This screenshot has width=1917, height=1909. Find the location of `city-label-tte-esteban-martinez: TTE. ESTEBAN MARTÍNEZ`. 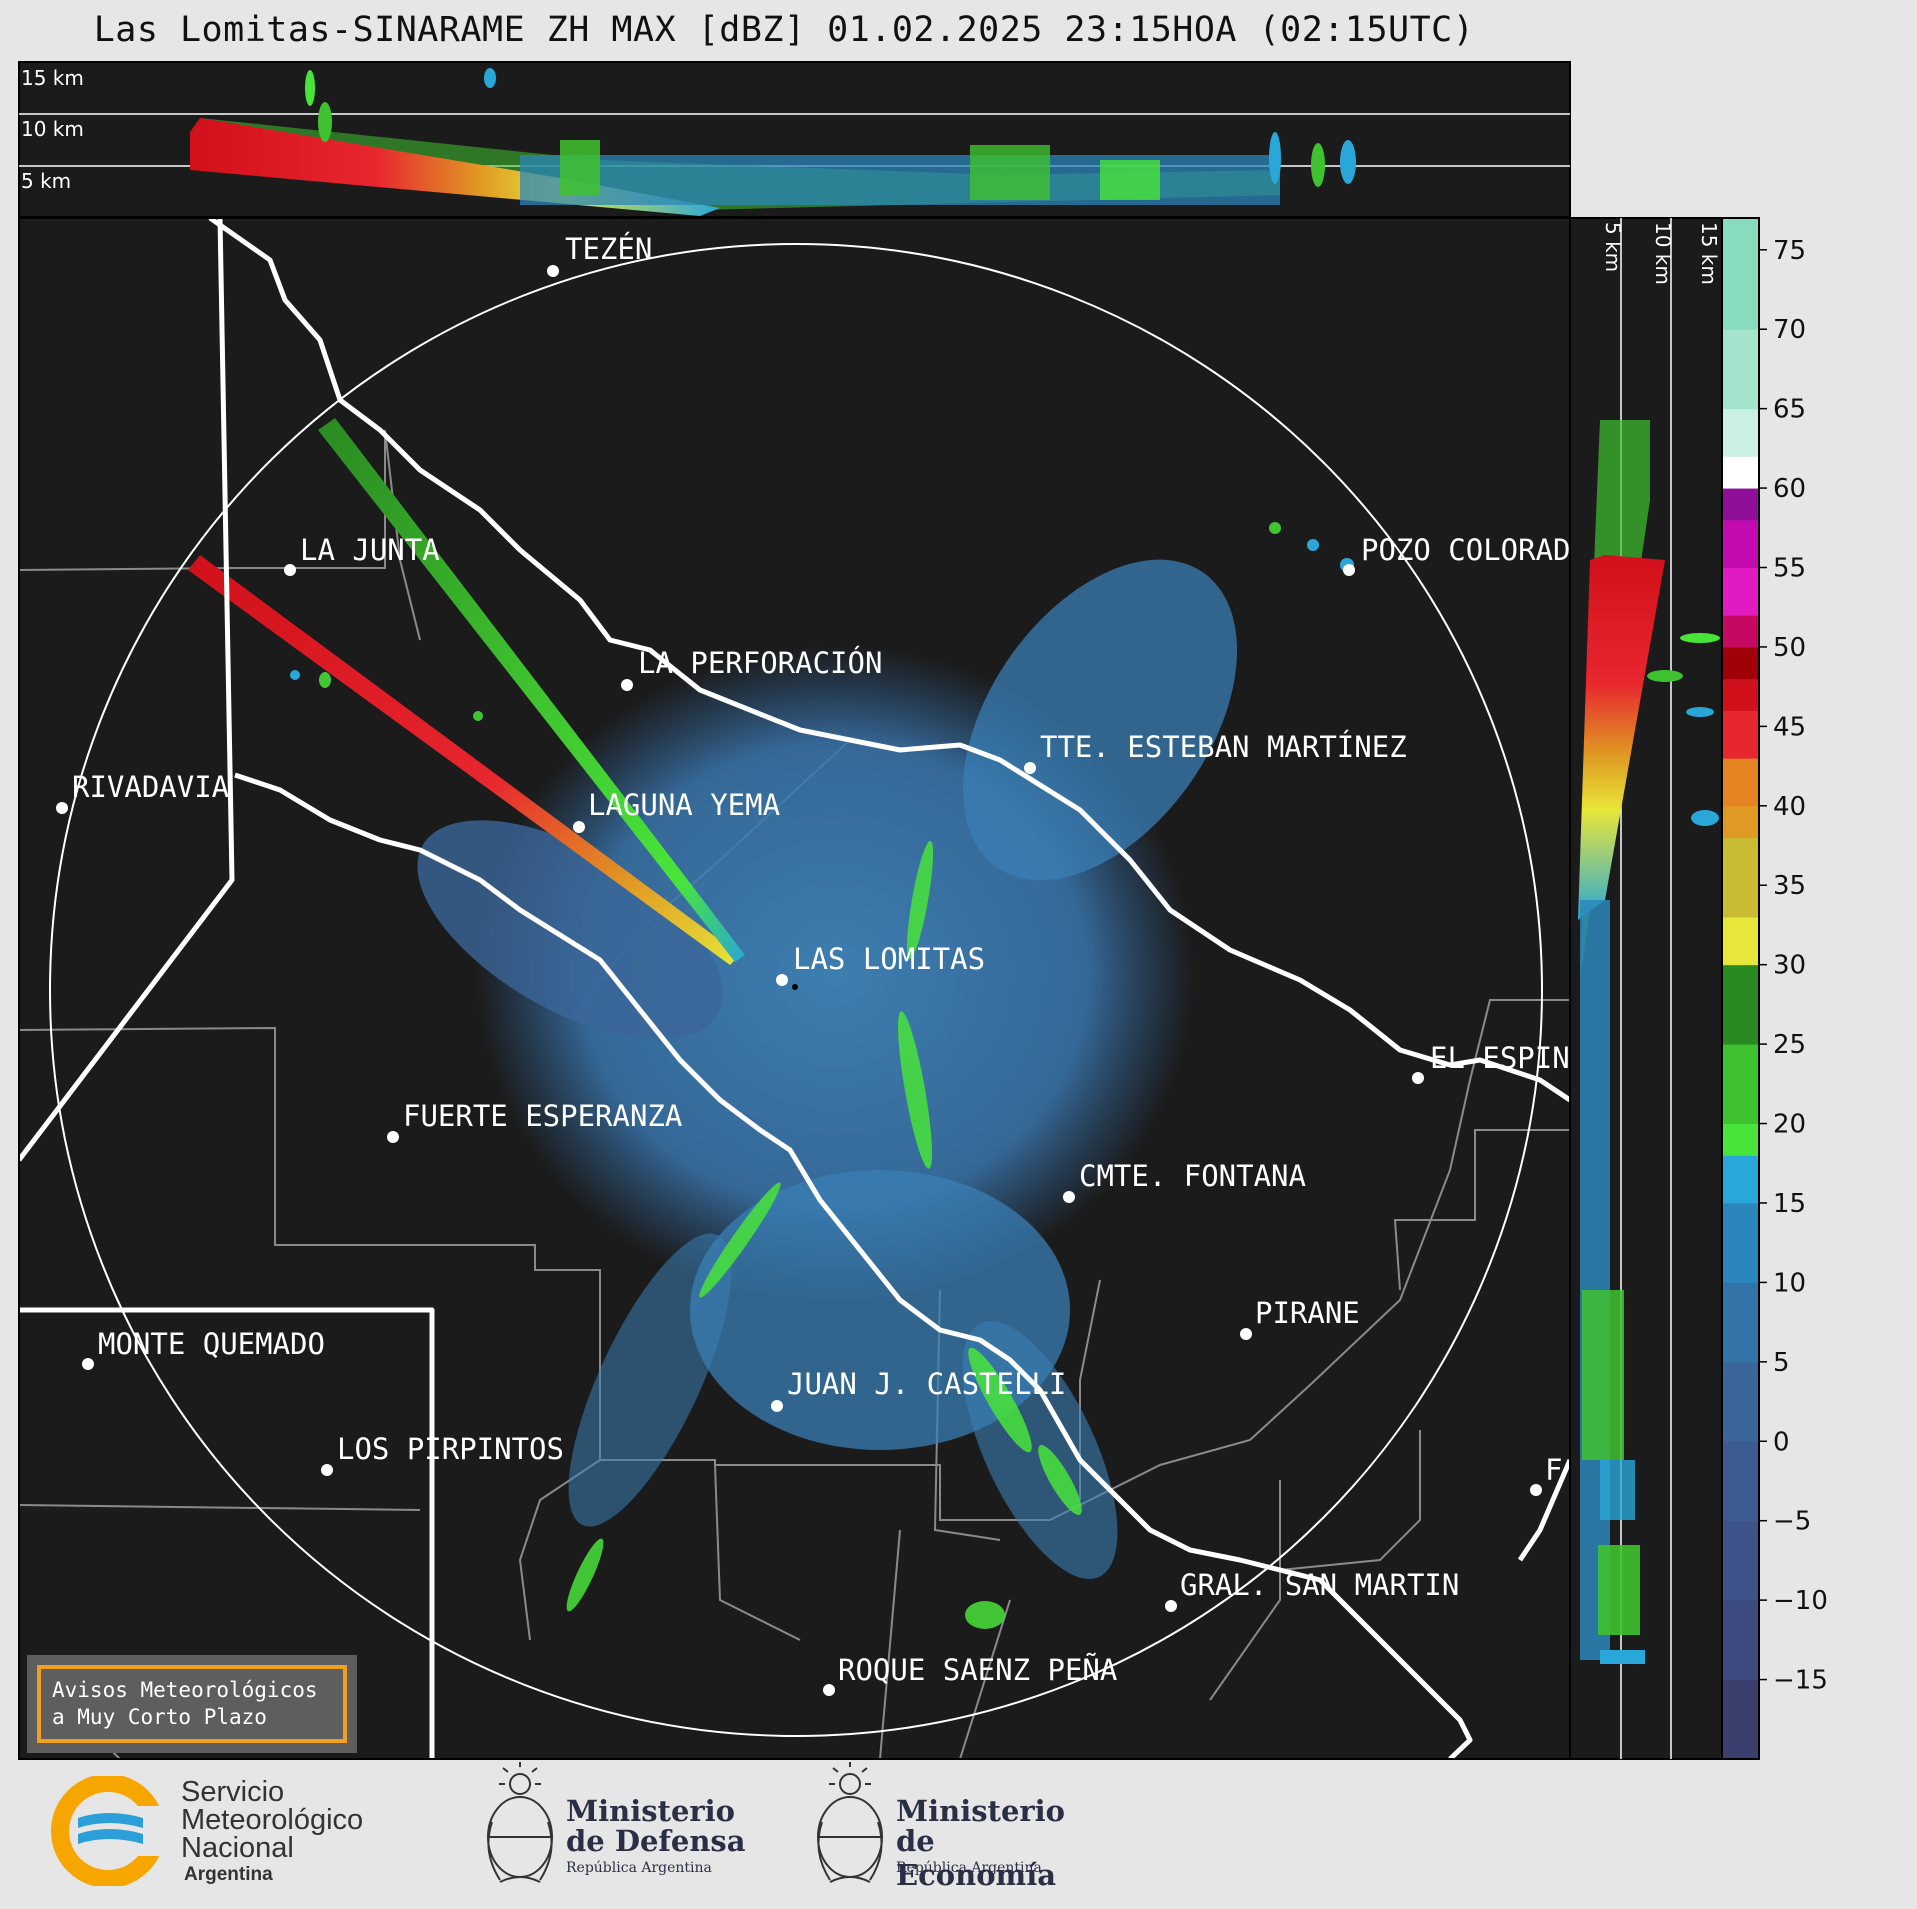

city-label-tte-esteban-martinez: TTE. ESTEBAN MARTÍNEZ is located at coordinates (1223, 747).